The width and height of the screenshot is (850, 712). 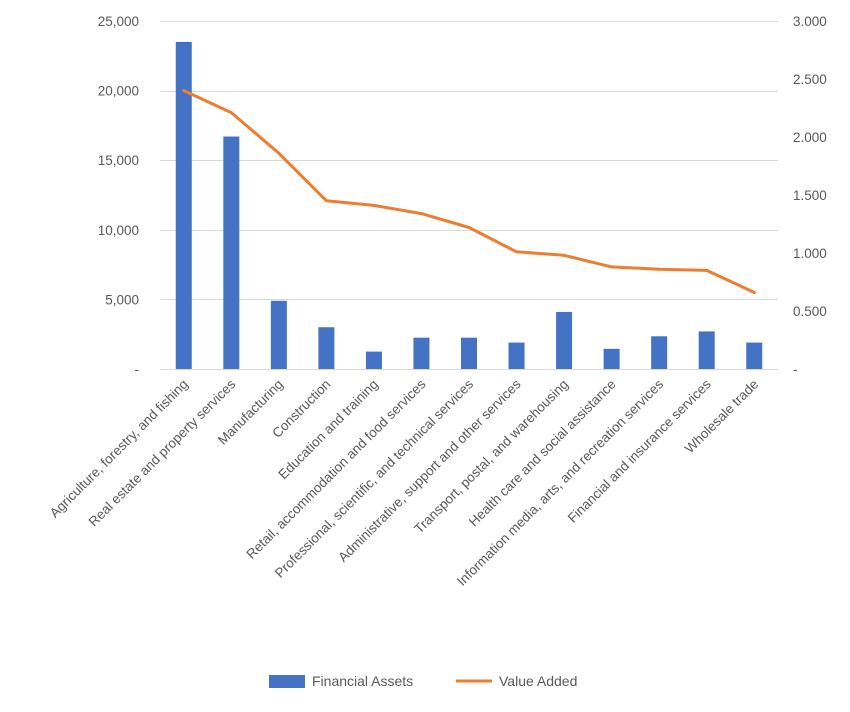 I want to click on left-axis-ticks: - 5,000 10,000 15,000 20,000 25,000, so click(x=118, y=195).